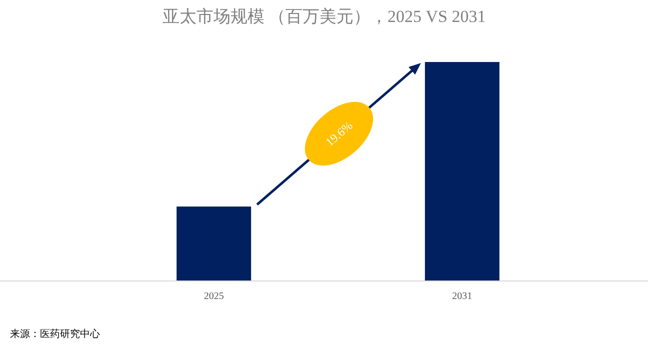  What do you see at coordinates (55, 334) in the screenshot?
I see `source-note: 来源：医药研究中心` at bounding box center [55, 334].